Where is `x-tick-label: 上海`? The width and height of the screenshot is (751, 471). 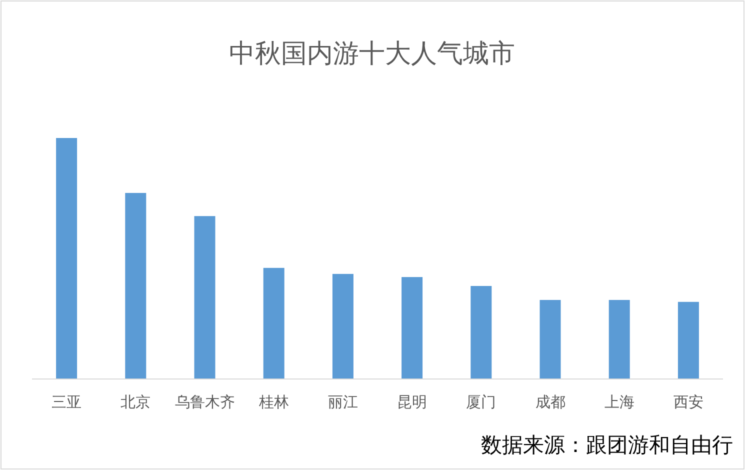
x-tick-label: 上海 is located at coordinates (619, 402).